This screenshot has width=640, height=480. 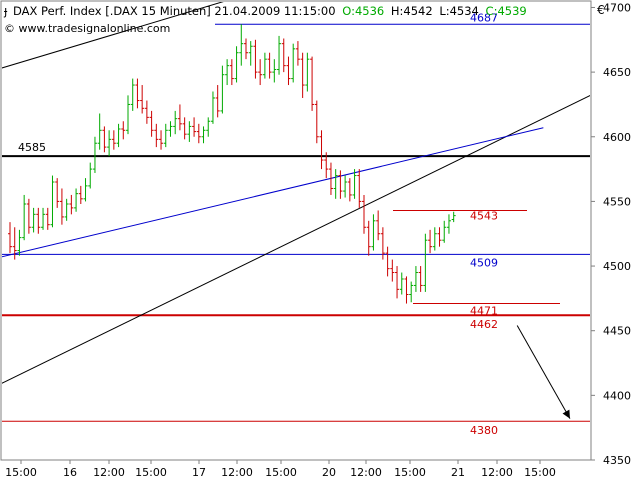 What do you see at coordinates (617, 72) in the screenshot?
I see `y-tick-label: 4650` at bounding box center [617, 72].